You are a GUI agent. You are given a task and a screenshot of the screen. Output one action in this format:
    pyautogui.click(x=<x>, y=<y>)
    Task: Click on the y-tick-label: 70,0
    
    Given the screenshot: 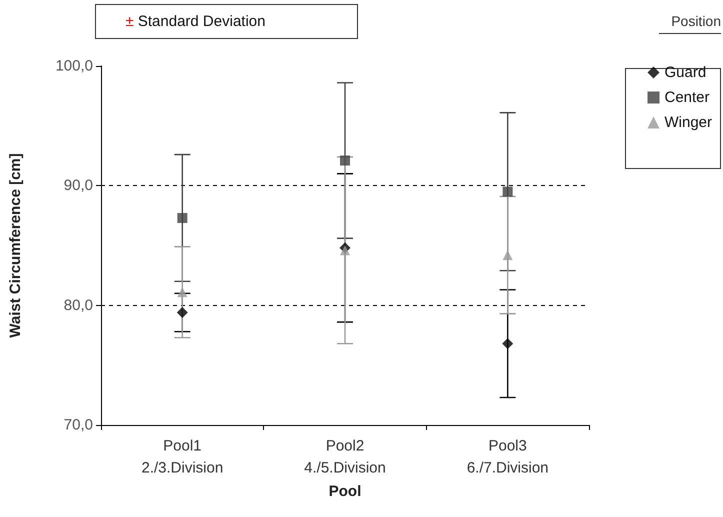 What is the action you would take?
    pyautogui.click(x=78, y=425)
    